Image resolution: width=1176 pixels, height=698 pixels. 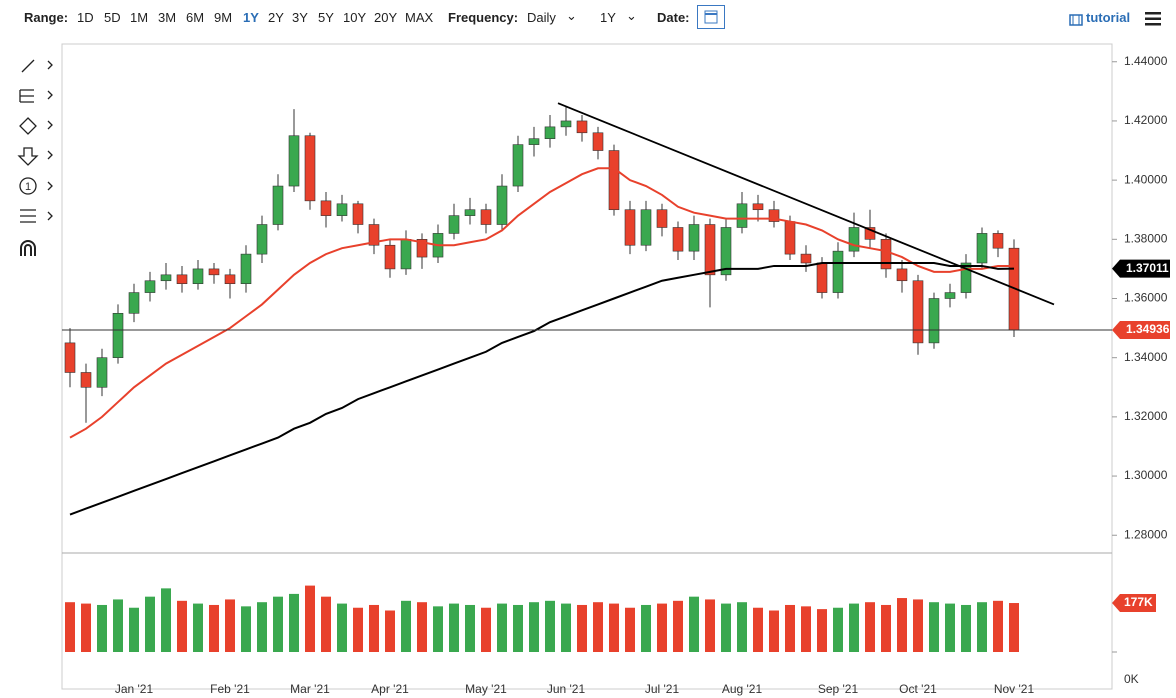 I want to click on range-button: 1Y, so click(x=251, y=17).